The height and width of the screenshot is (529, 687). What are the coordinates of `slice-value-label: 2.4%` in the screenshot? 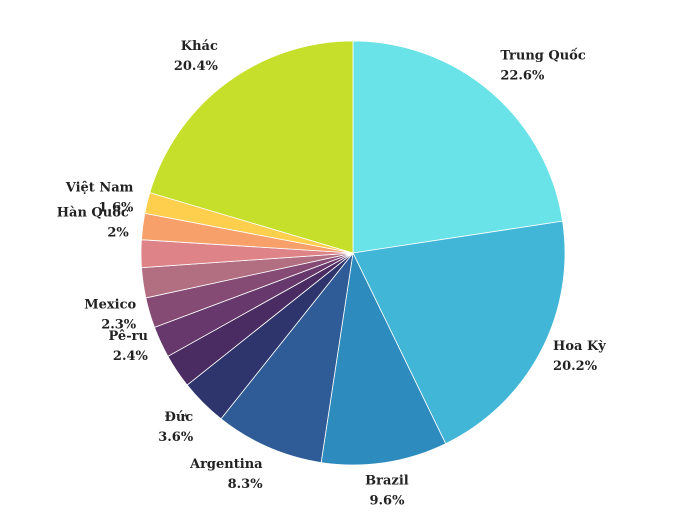 It's located at (131, 356).